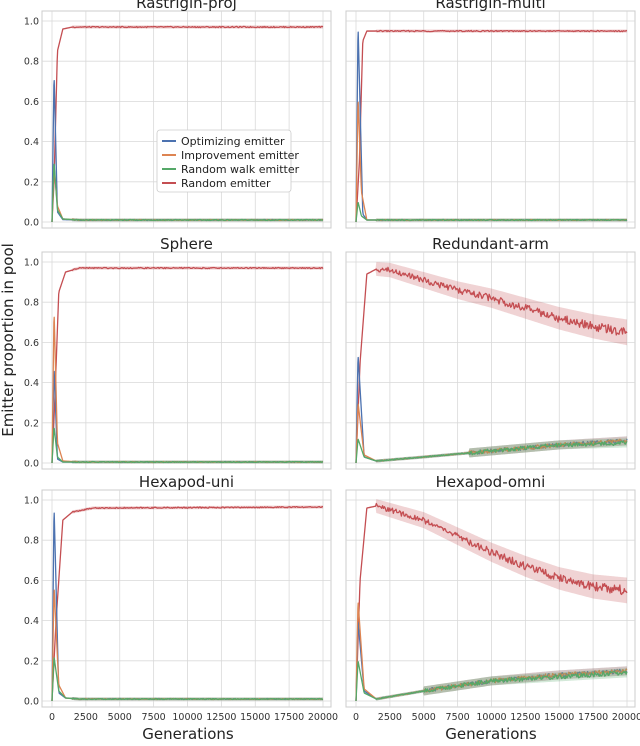 This screenshot has width=640, height=746. I want to click on panel-title: Rastrigin-proj, so click(186, 6).